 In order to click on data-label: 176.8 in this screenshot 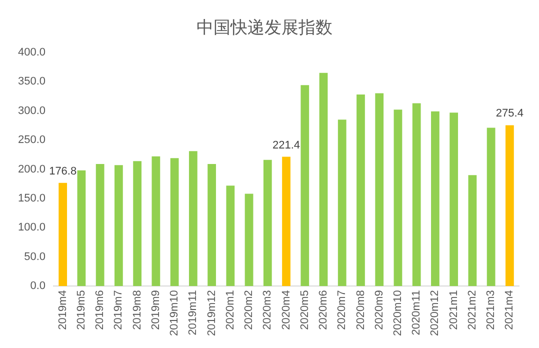, I will do `click(63, 171)`.